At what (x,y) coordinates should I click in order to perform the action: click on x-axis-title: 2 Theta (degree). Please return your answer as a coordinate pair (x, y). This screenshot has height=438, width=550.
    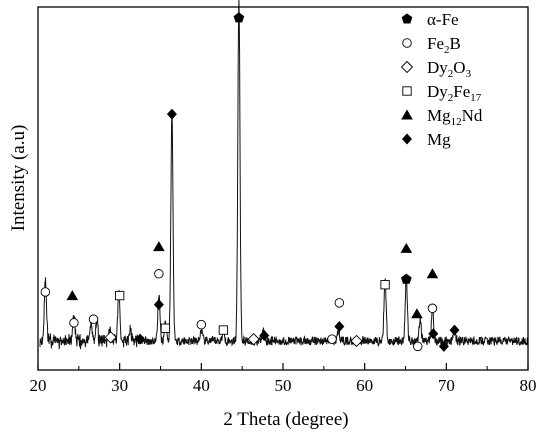
    Looking at the image, I should click on (285, 419).